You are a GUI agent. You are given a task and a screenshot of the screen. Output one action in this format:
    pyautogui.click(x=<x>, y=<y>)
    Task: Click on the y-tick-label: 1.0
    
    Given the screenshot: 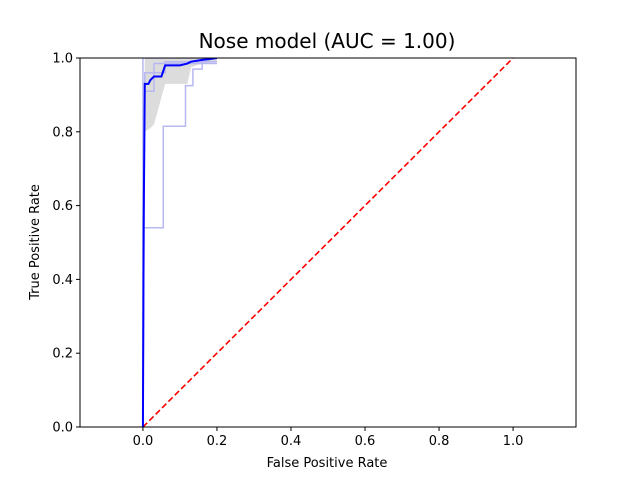 What is the action you would take?
    pyautogui.click(x=62, y=59)
    